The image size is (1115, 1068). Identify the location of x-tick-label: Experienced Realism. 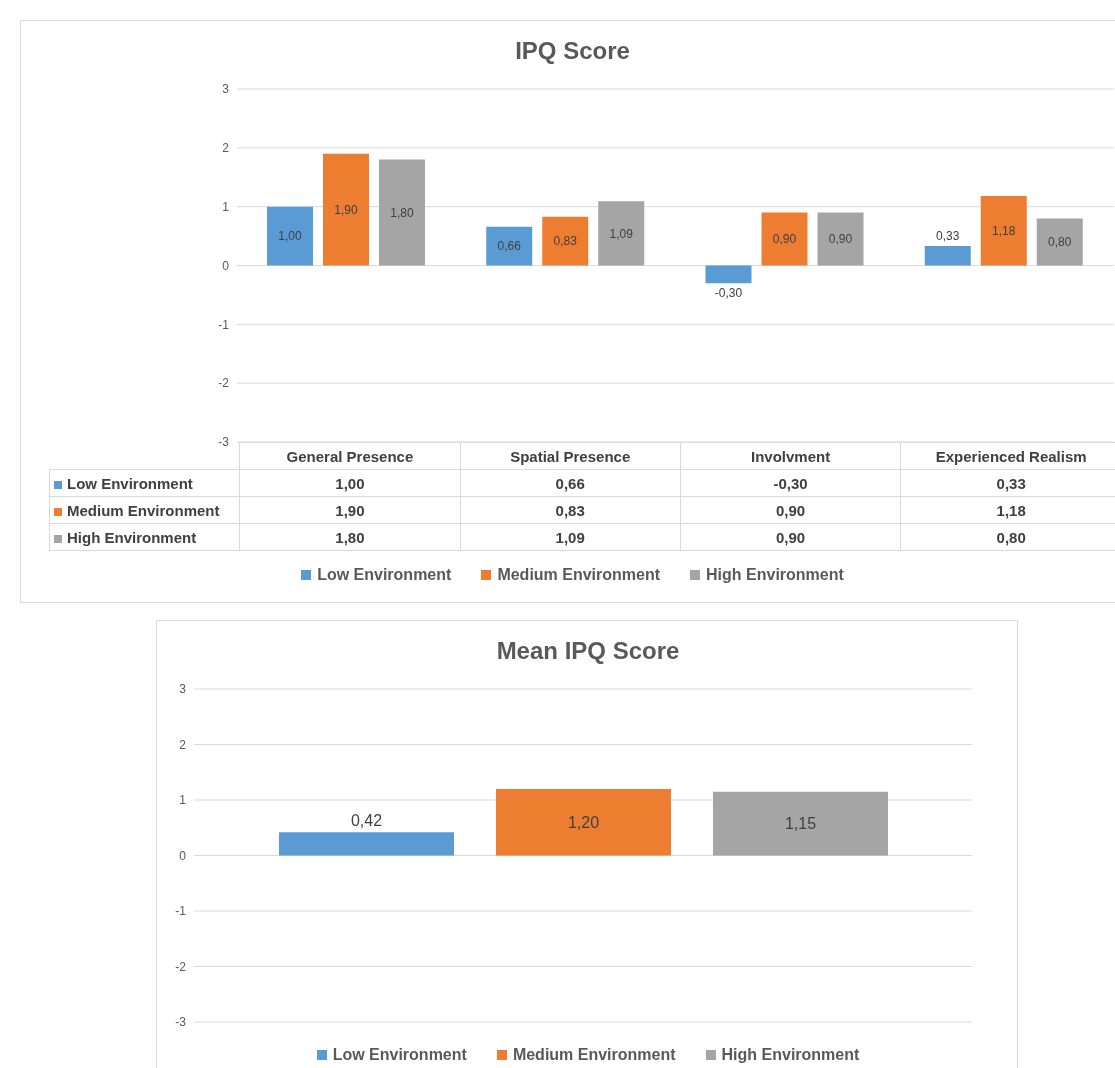
(1007, 456).